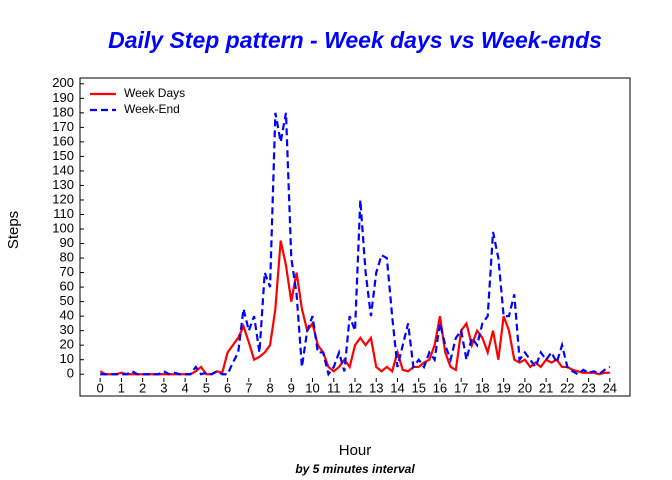  Describe the element at coordinates (482, 387) in the screenshot. I see `x-tick-label: 18` at that location.